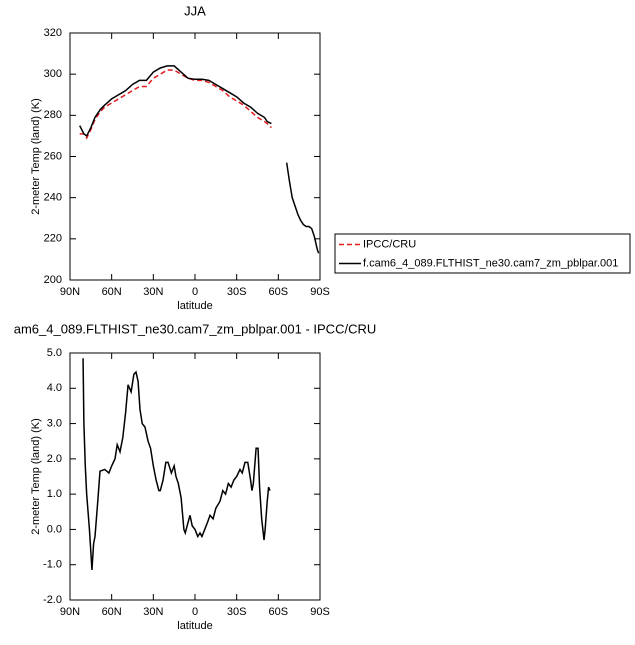  What do you see at coordinates (54, 423) in the screenshot?
I see `y-tick-label: 3.0` at bounding box center [54, 423].